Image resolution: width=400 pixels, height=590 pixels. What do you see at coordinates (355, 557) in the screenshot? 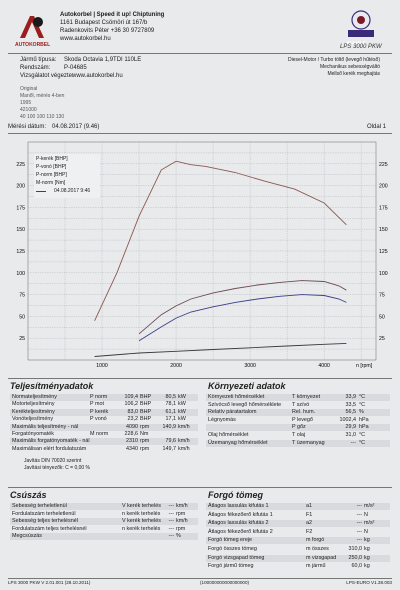
I see `row-value: 250,0` at bounding box center [355, 557].